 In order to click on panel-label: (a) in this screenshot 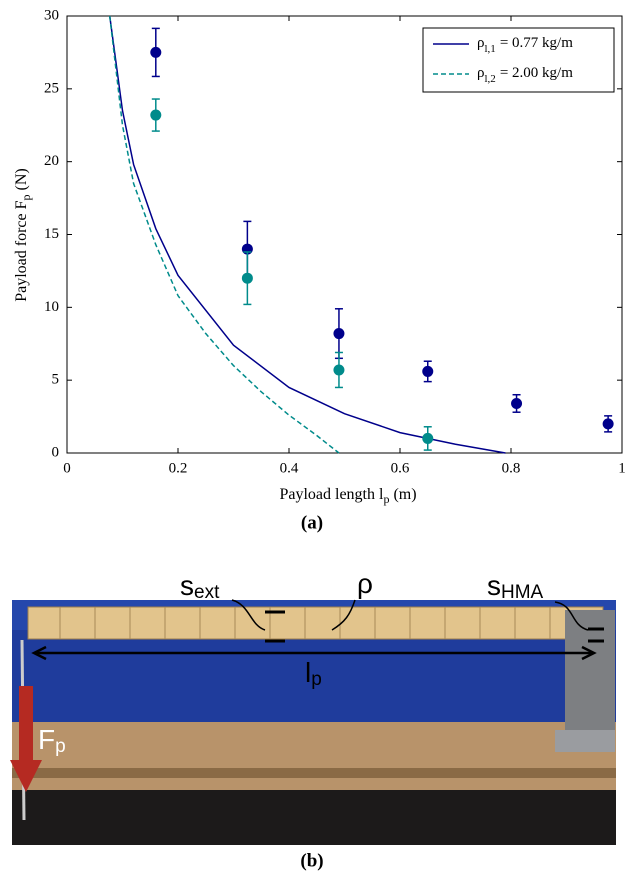, I will do `click(312, 522)`.